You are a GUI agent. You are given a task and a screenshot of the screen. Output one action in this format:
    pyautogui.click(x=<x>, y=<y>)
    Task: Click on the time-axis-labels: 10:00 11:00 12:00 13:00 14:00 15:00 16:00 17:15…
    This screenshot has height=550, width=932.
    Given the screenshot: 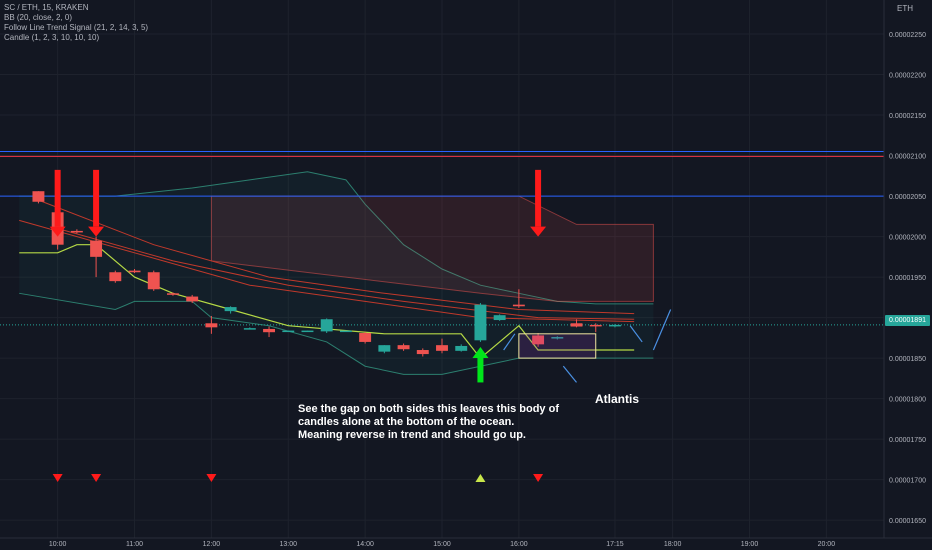 What is the action you would take?
    pyautogui.click(x=442, y=544)
    